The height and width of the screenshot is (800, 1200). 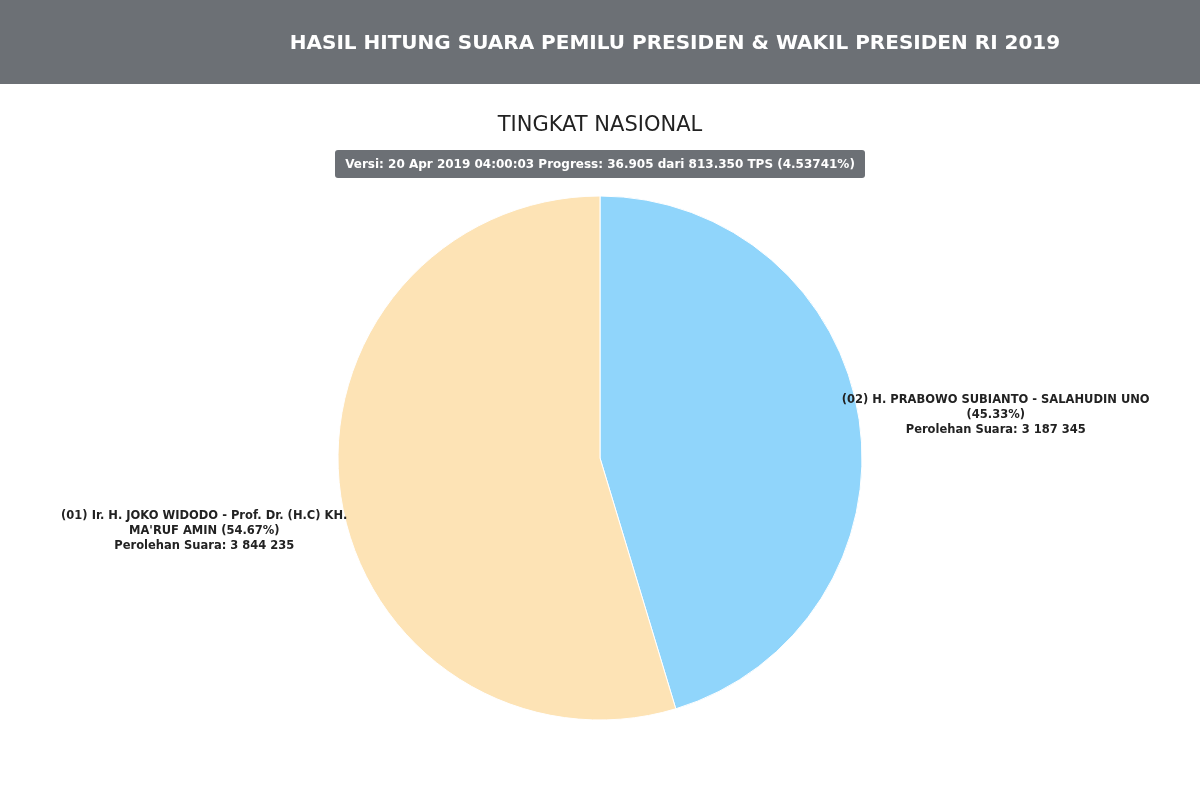 What do you see at coordinates (600, 42) in the screenshot?
I see `chart-title: HASIL HITUNG SUARA PEMILU PRESIDEN & WAKIL PRESIDEN RI 2019` at bounding box center [600, 42].